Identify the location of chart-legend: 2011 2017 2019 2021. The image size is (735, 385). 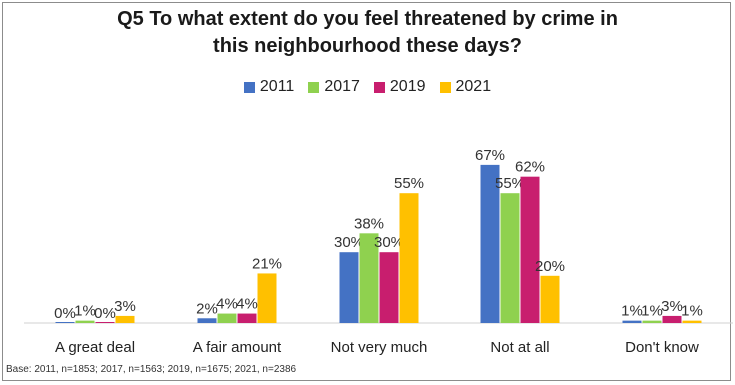
(367, 87).